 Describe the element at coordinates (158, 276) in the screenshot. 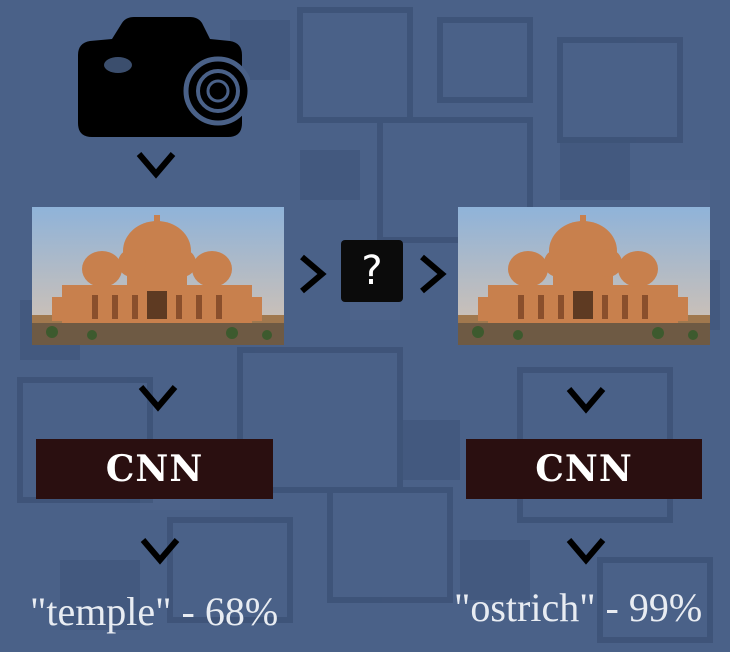

I see `temple-photo-original` at that location.